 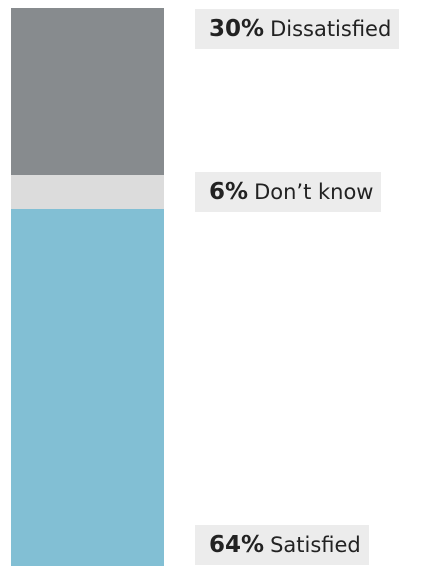 I want to click on bar-segment-don-t-know, so click(x=87, y=192).